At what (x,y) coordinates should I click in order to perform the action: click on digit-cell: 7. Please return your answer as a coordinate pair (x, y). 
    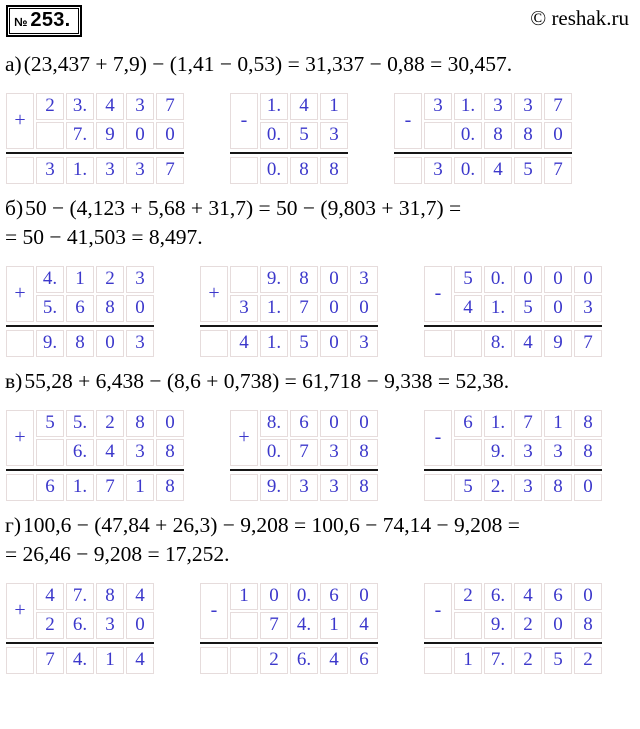
    Looking at the image, I should click on (558, 106).